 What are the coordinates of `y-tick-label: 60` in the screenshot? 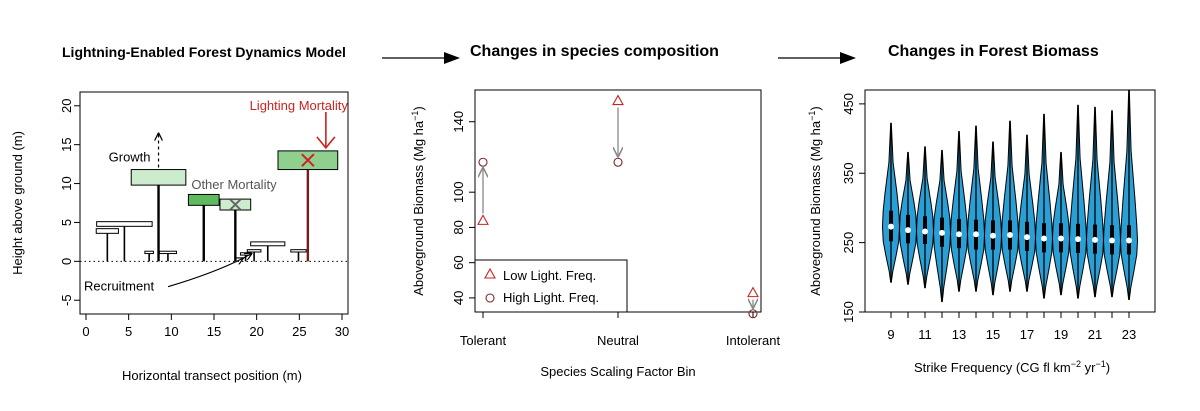 It's located at (458, 262).